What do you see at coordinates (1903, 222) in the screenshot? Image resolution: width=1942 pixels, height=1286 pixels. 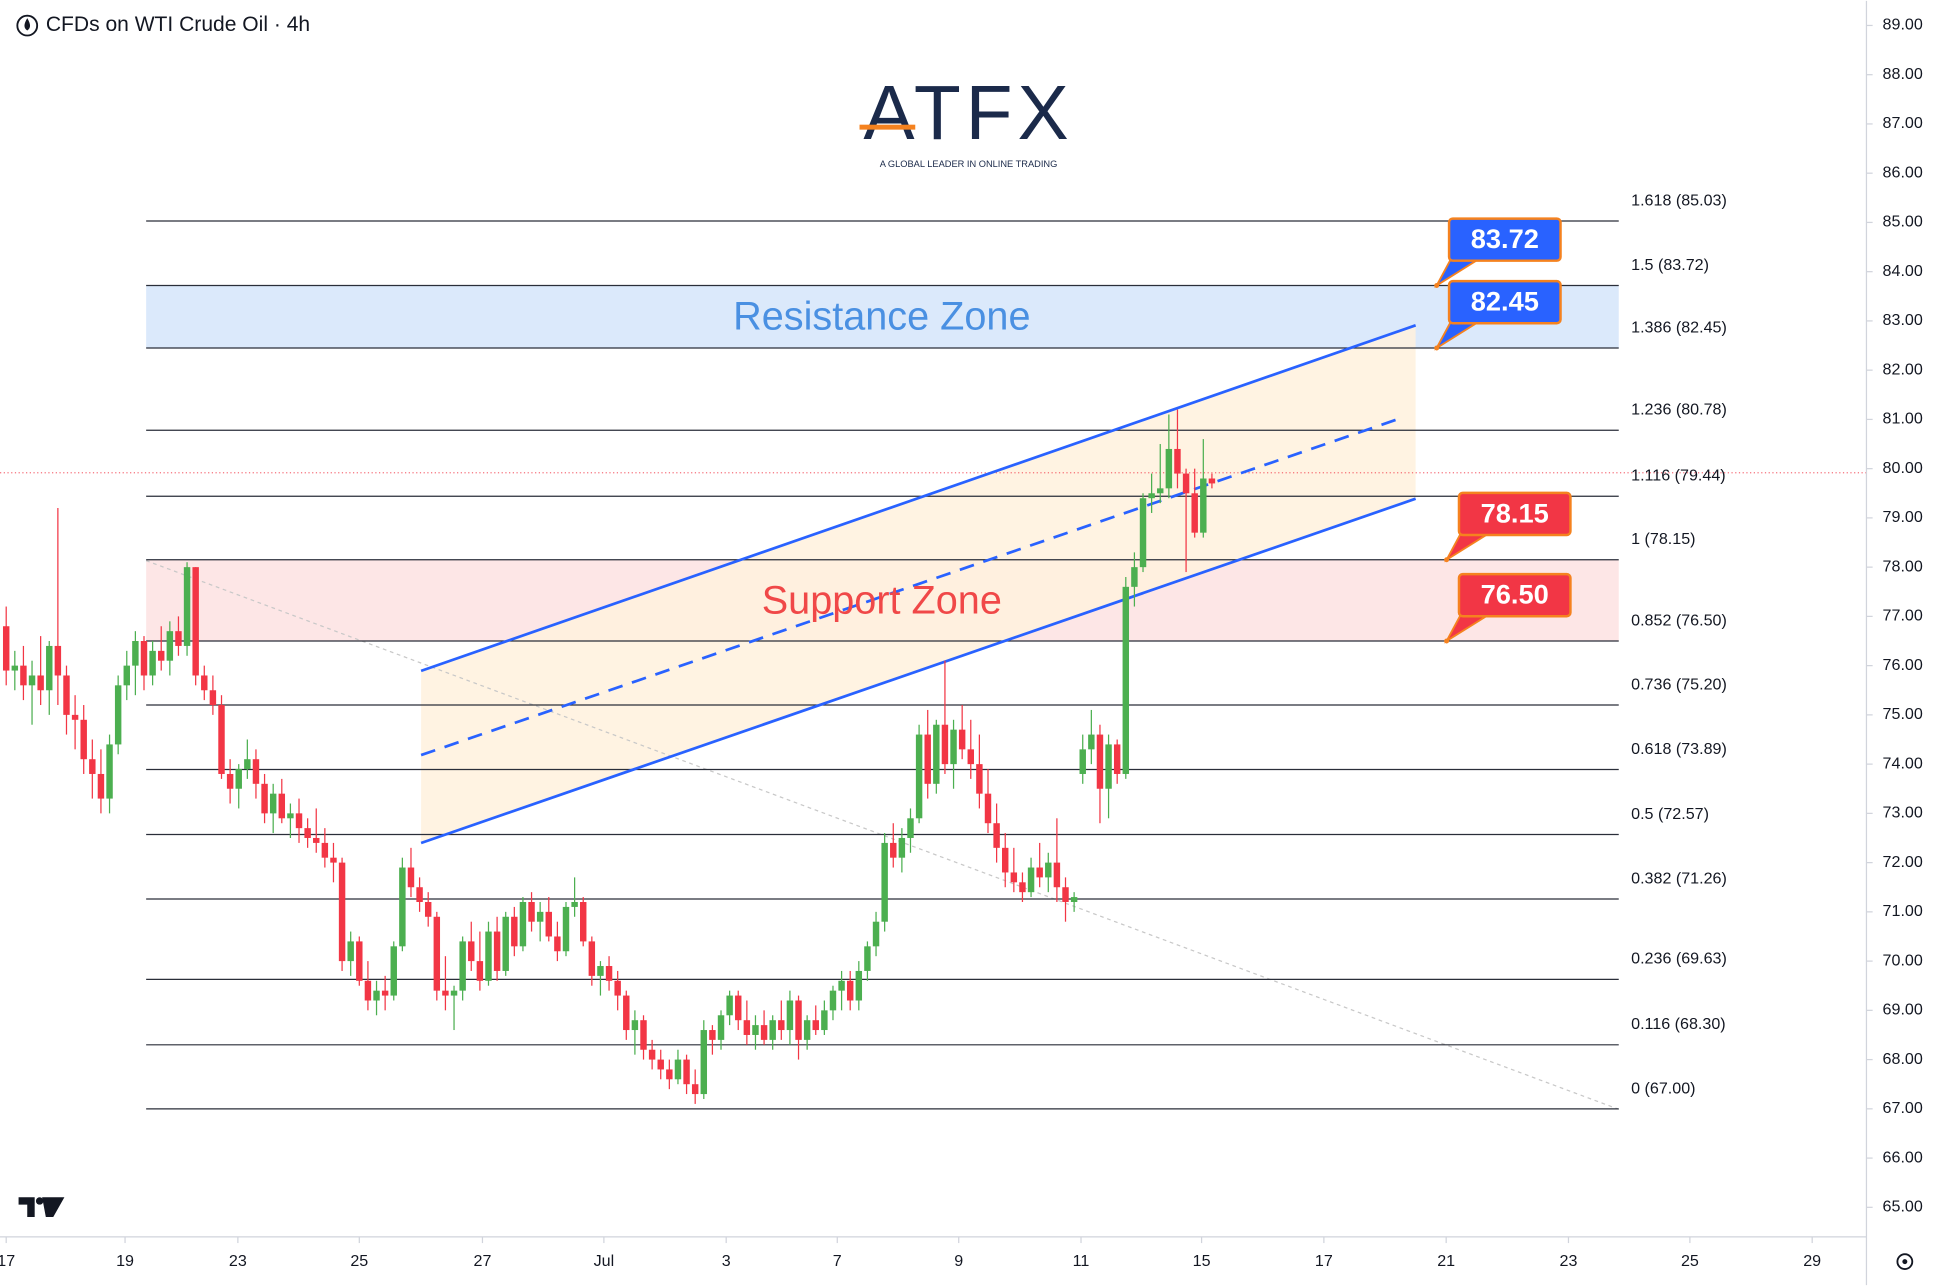 I see `y-tick-label: 85.00` at bounding box center [1903, 222].